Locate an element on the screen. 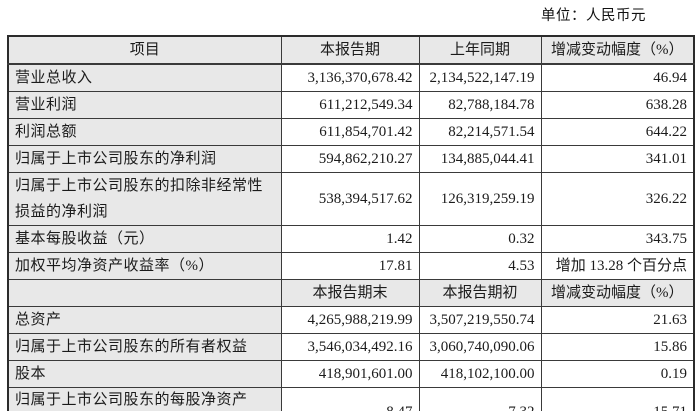  current-value: 611,212,549.34 is located at coordinates (350, 105).